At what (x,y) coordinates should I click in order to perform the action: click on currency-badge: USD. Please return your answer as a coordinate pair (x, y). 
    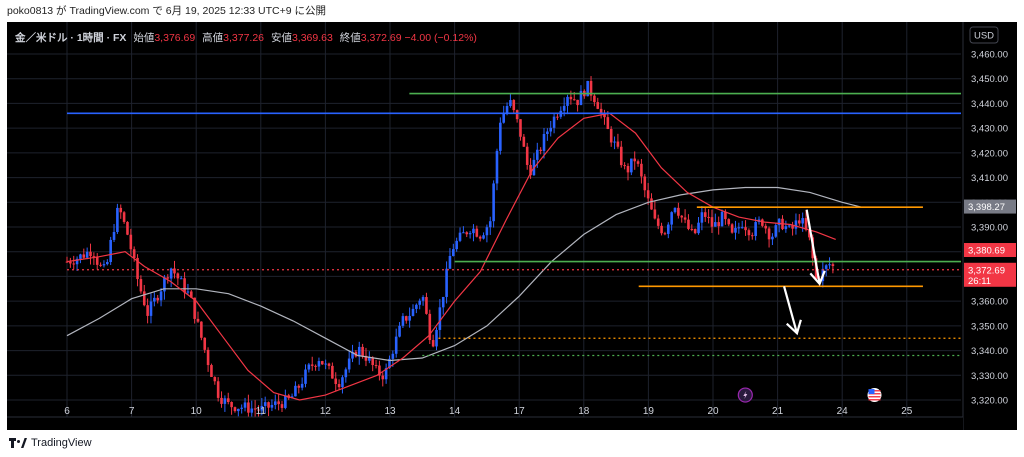
    Looking at the image, I should click on (984, 35).